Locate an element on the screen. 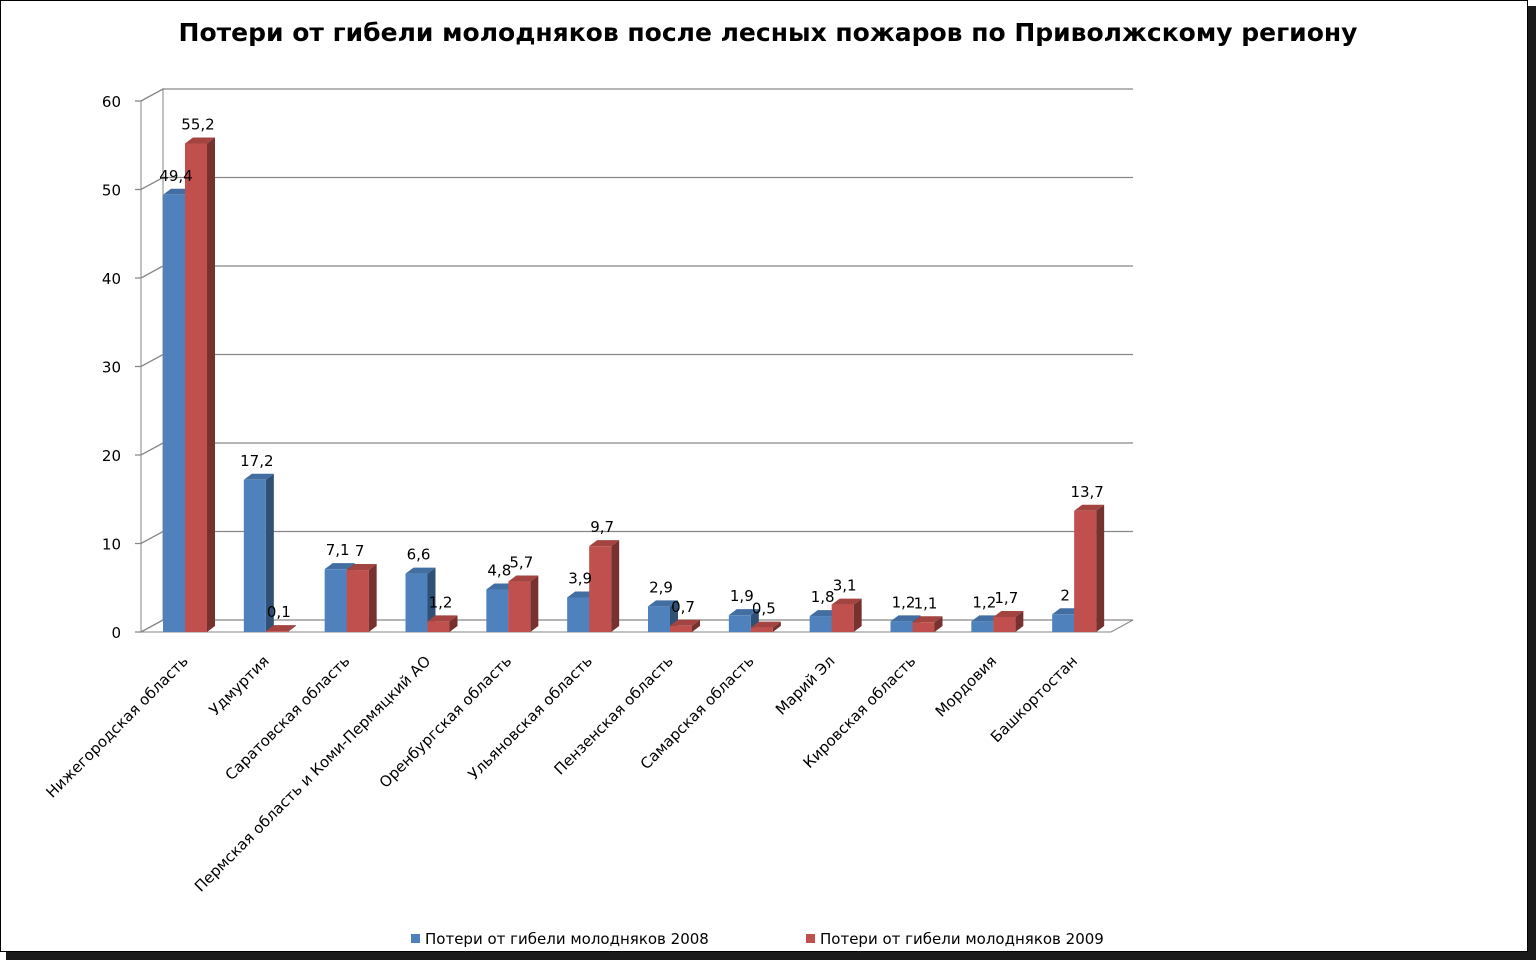  data-label-2009: 9,7 is located at coordinates (602, 527).